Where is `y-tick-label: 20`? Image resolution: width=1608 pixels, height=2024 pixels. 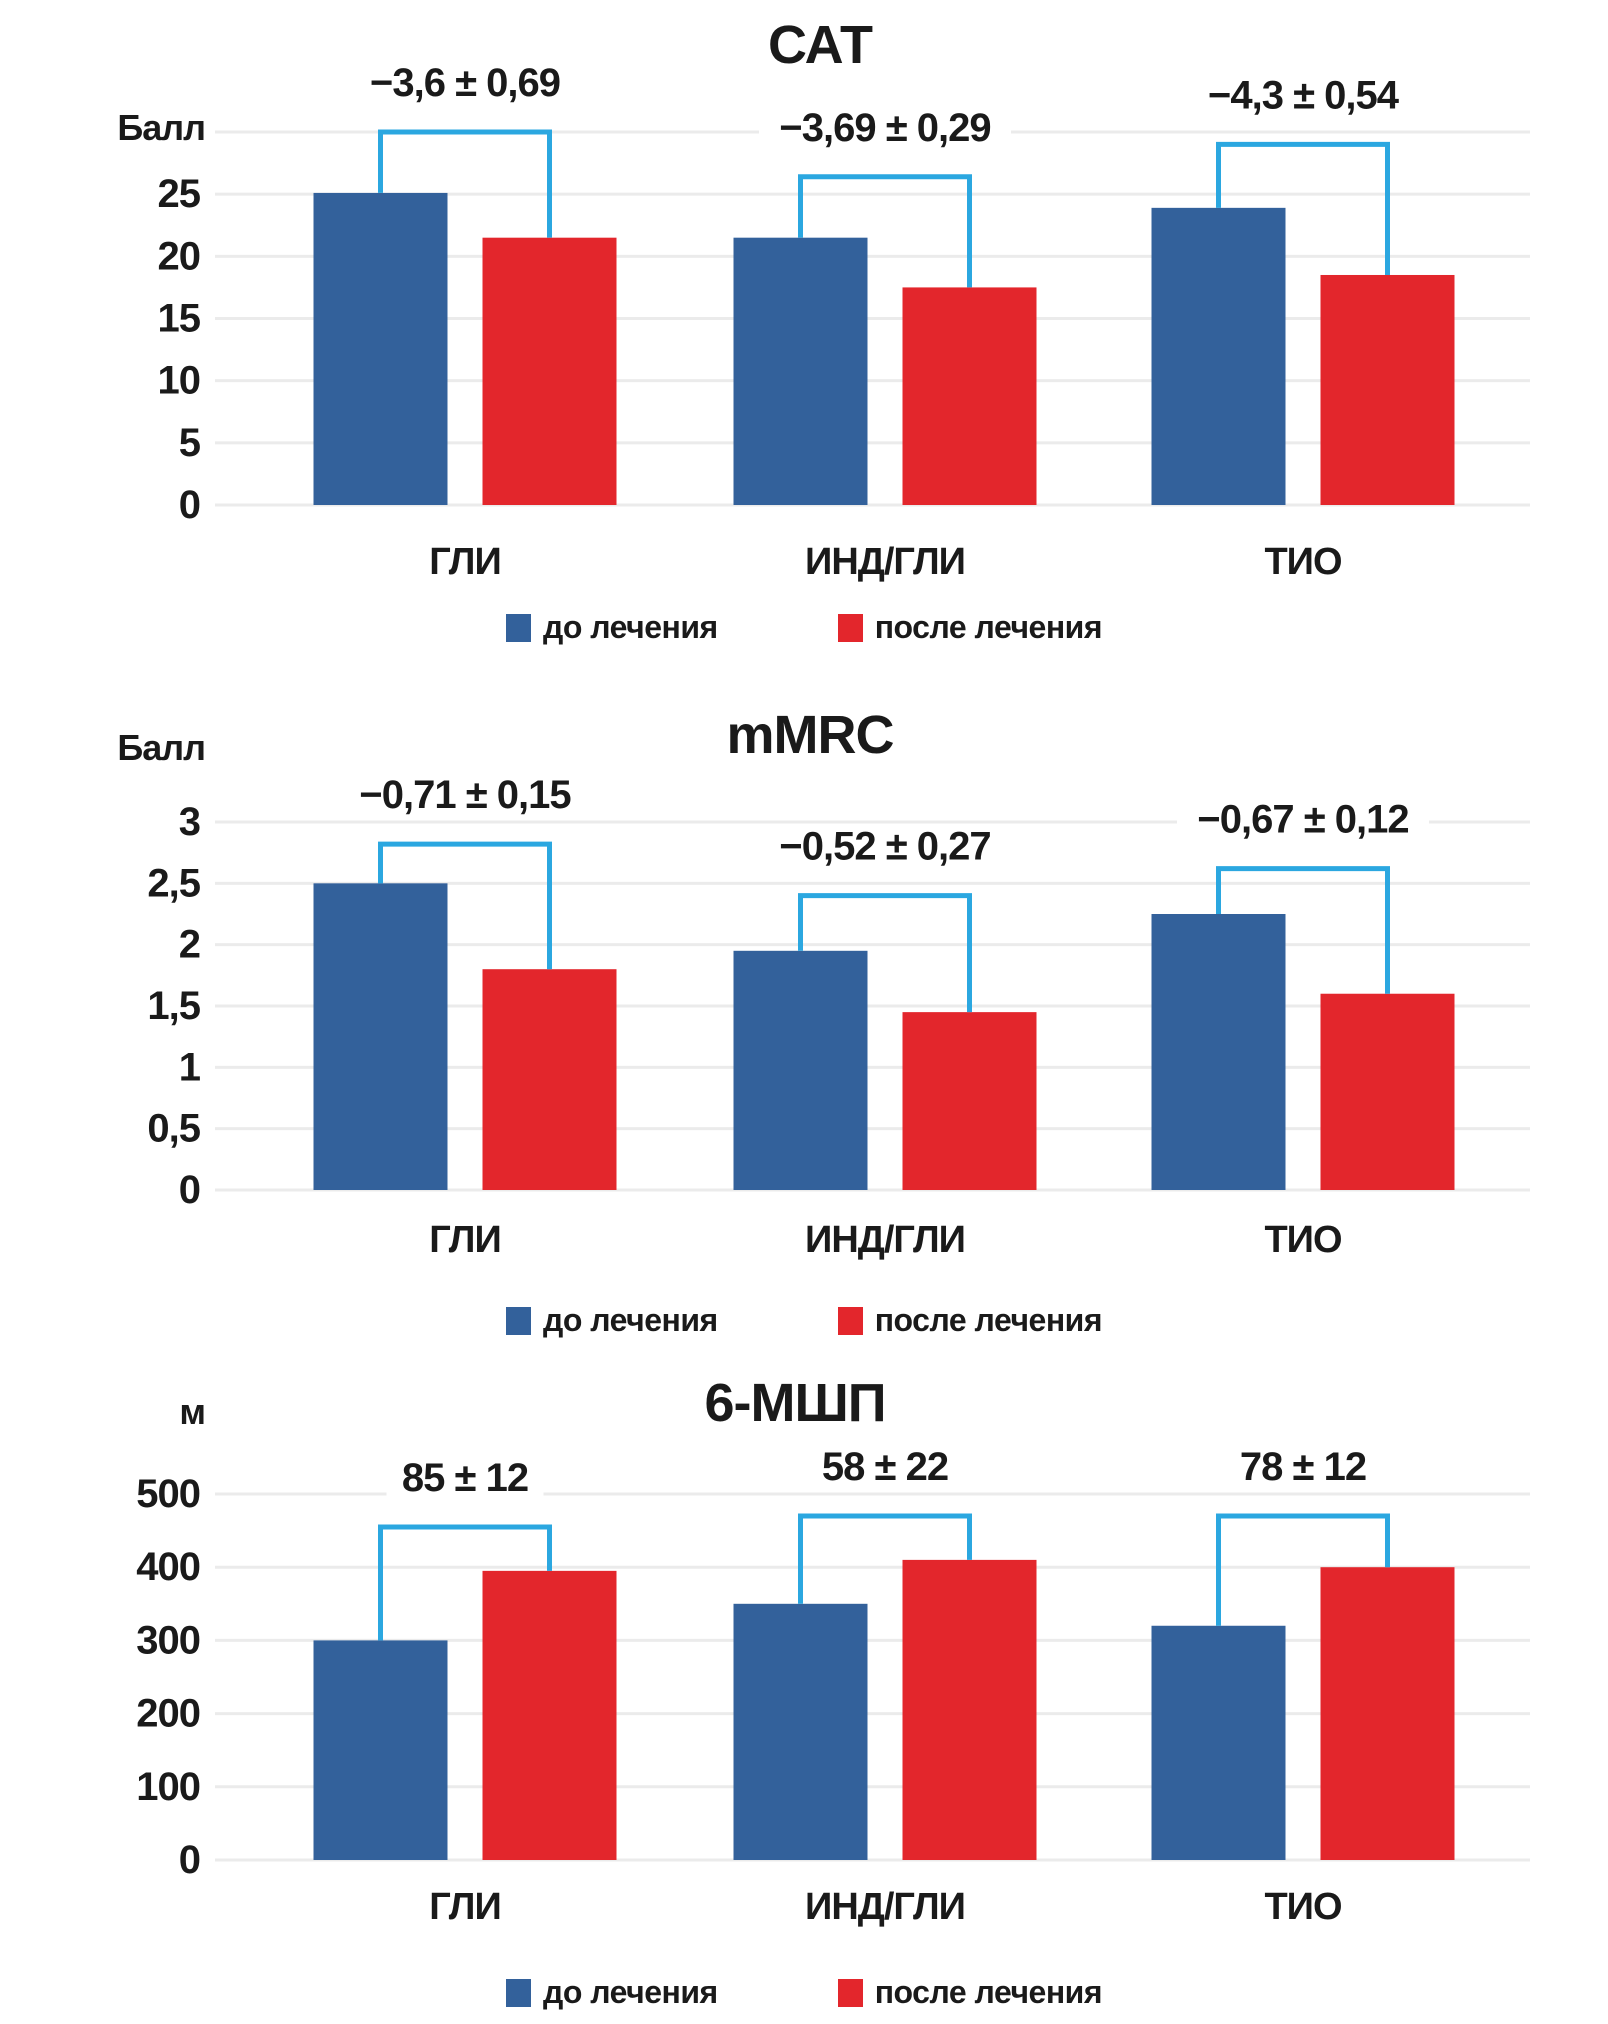
y-tick-label: 20 is located at coordinates (179, 256).